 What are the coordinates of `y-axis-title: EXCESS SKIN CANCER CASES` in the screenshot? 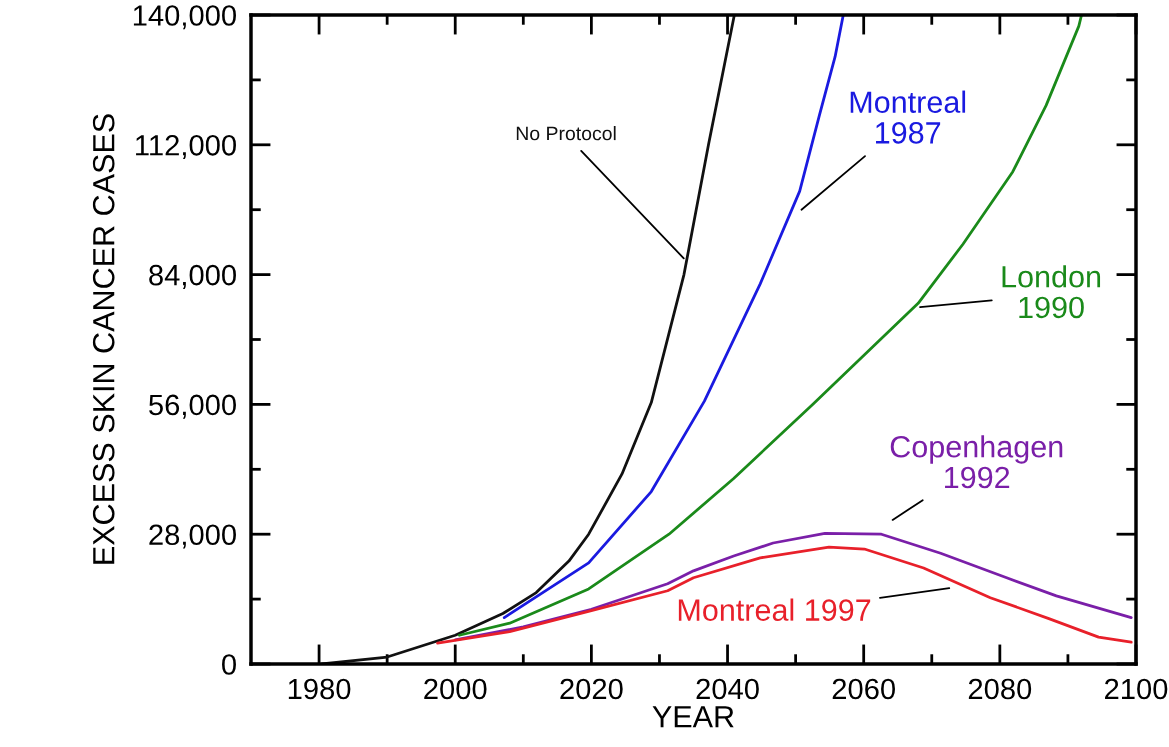 It's located at (103, 339).